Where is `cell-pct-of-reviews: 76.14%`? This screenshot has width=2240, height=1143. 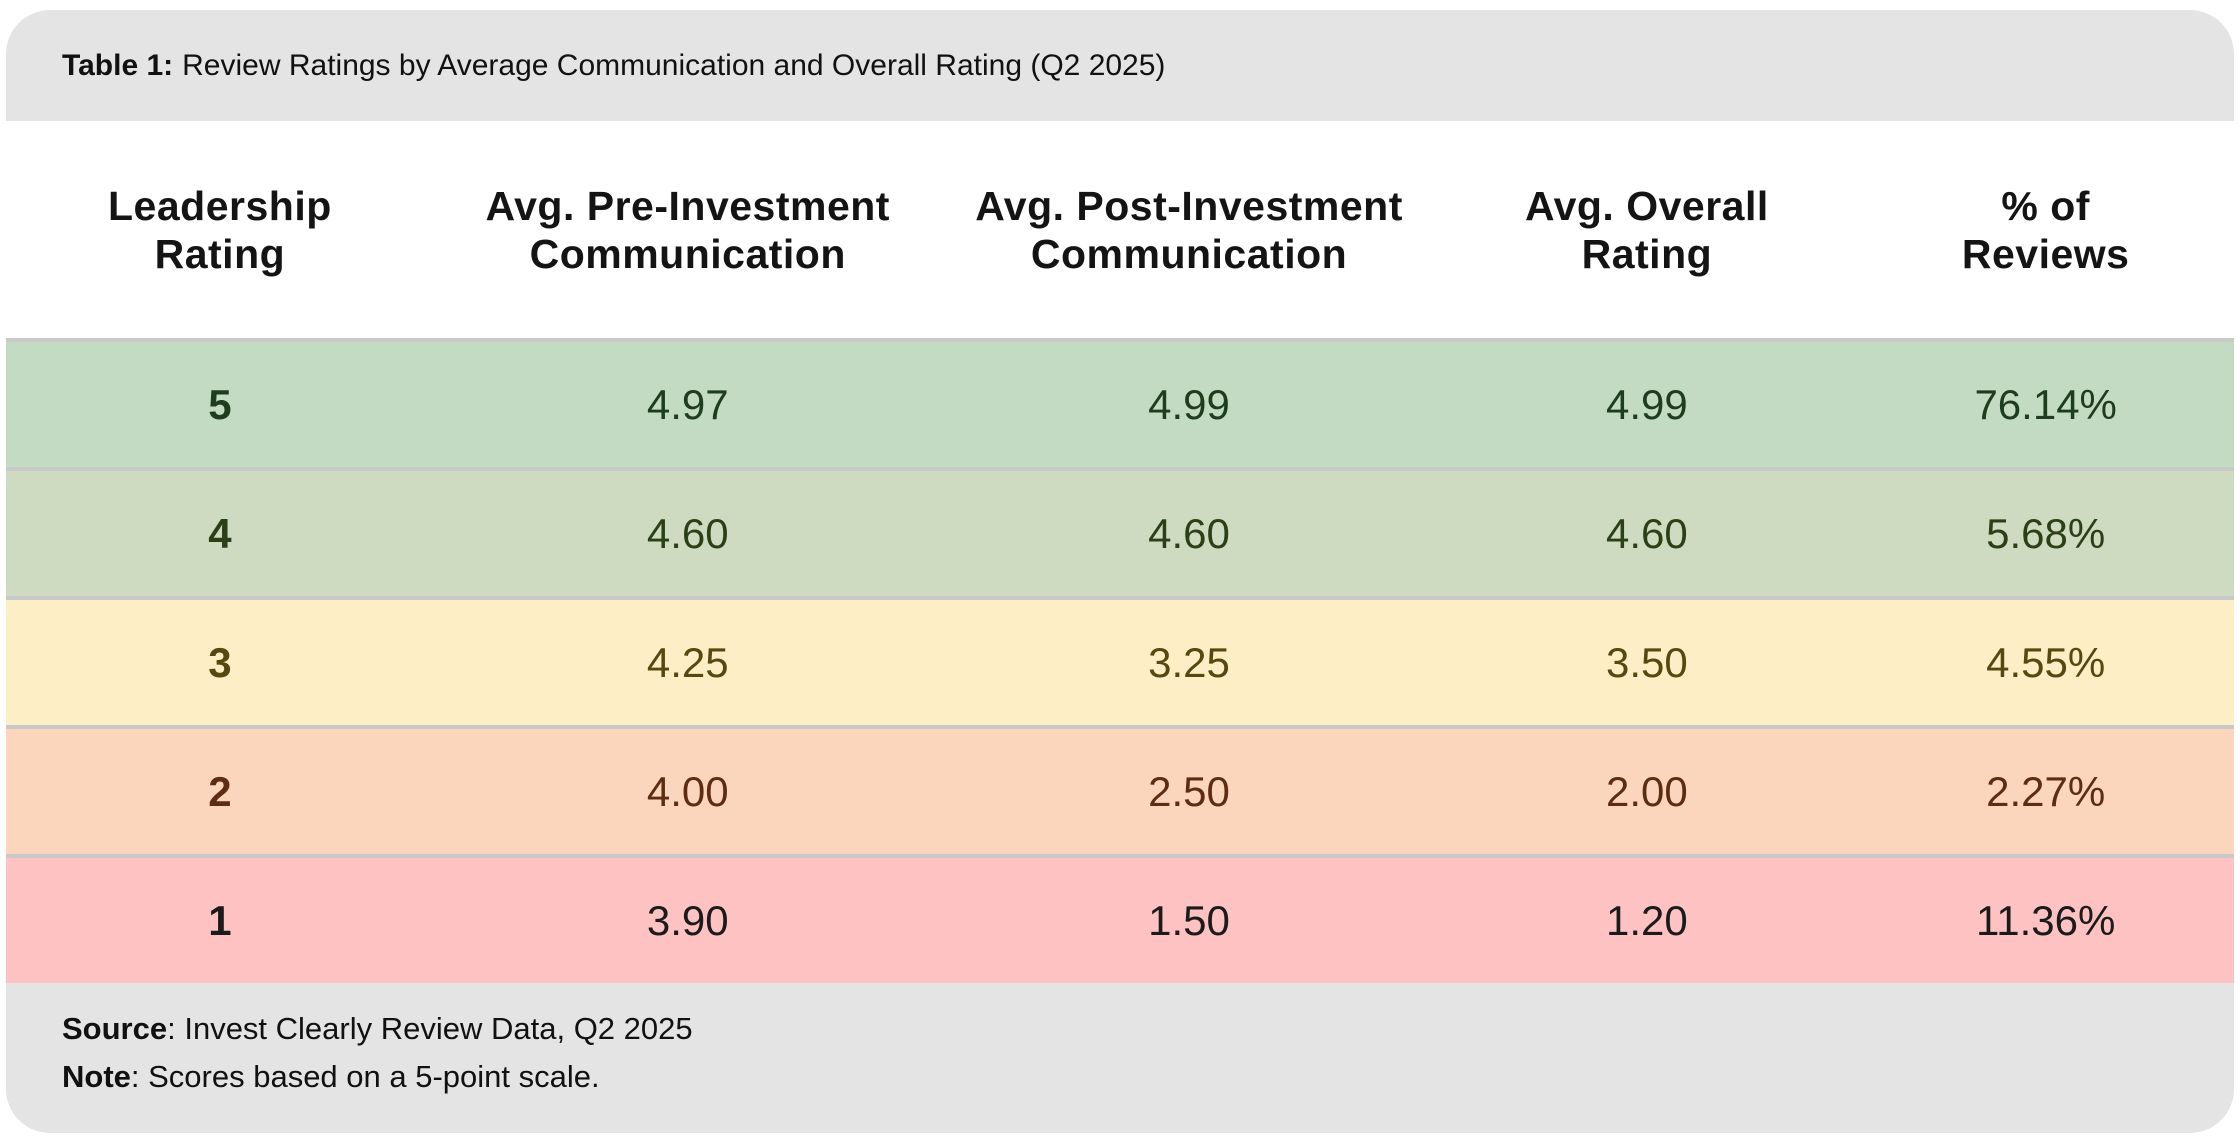 cell-pct-of-reviews: 76.14% is located at coordinates (2045, 404).